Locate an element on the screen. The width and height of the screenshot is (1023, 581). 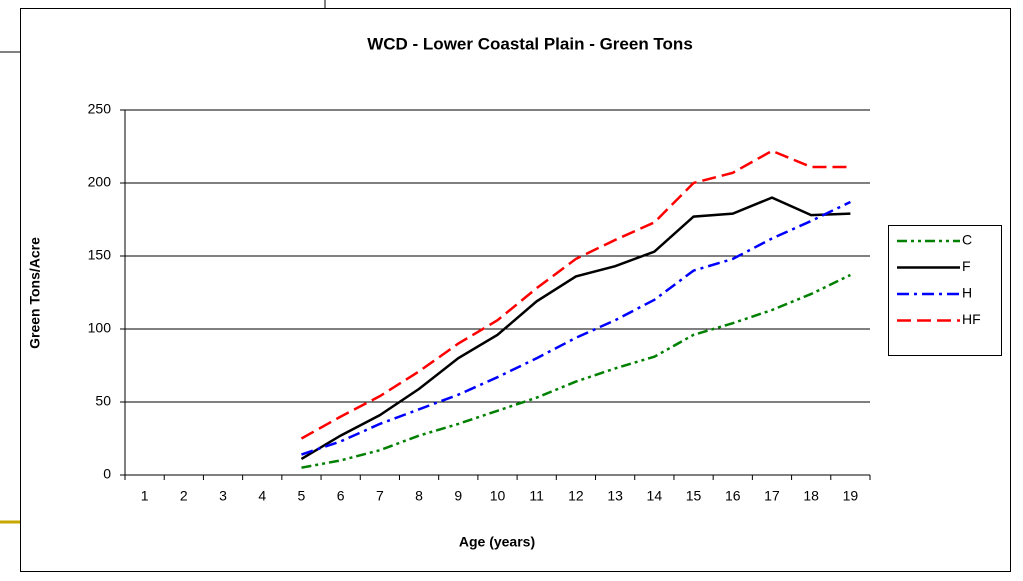
legend-label: C is located at coordinates (967, 240).